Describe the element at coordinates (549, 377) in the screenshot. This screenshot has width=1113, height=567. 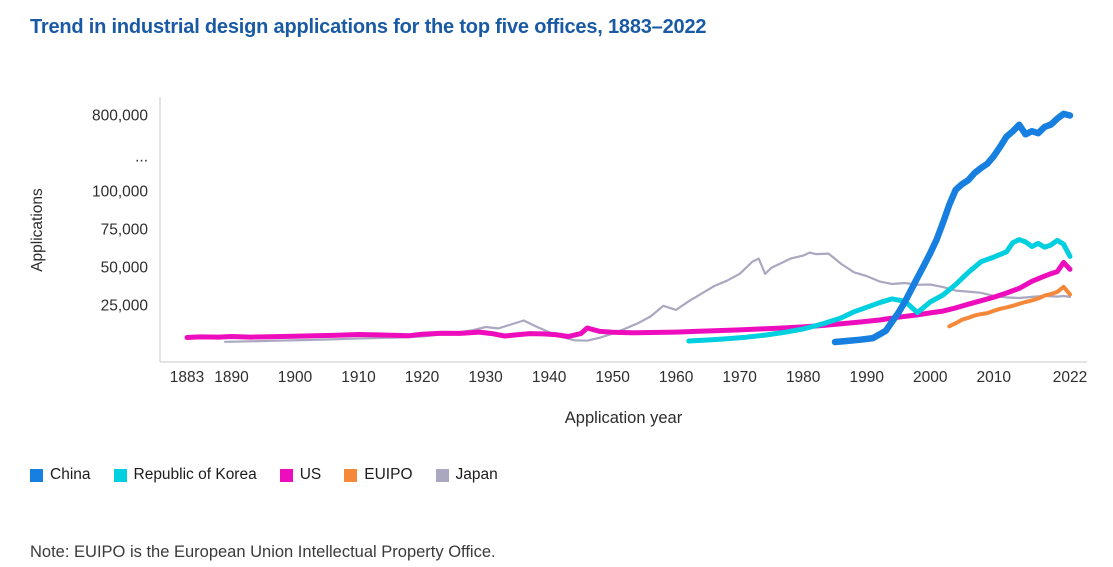
I see `x-tick-label: 1940` at that location.